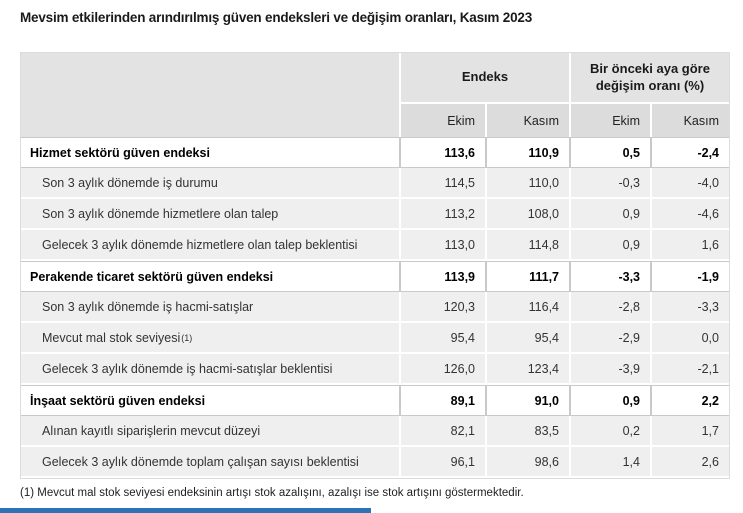  What do you see at coordinates (443, 430) in the screenshot?
I see `value-cell: 82,1` at bounding box center [443, 430].